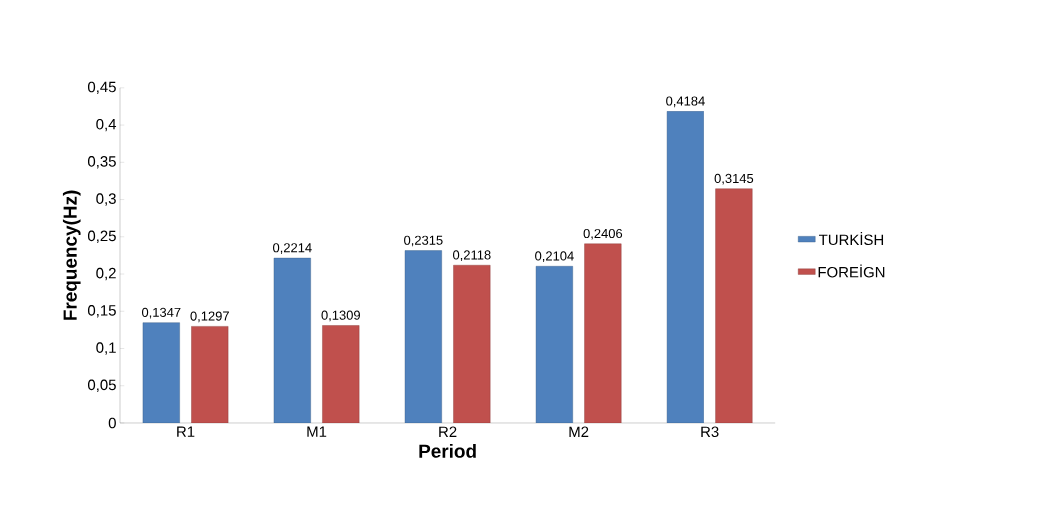 The height and width of the screenshot is (523, 1044). What do you see at coordinates (209, 317) in the screenshot?
I see `data-label: 0,1297` at bounding box center [209, 317].